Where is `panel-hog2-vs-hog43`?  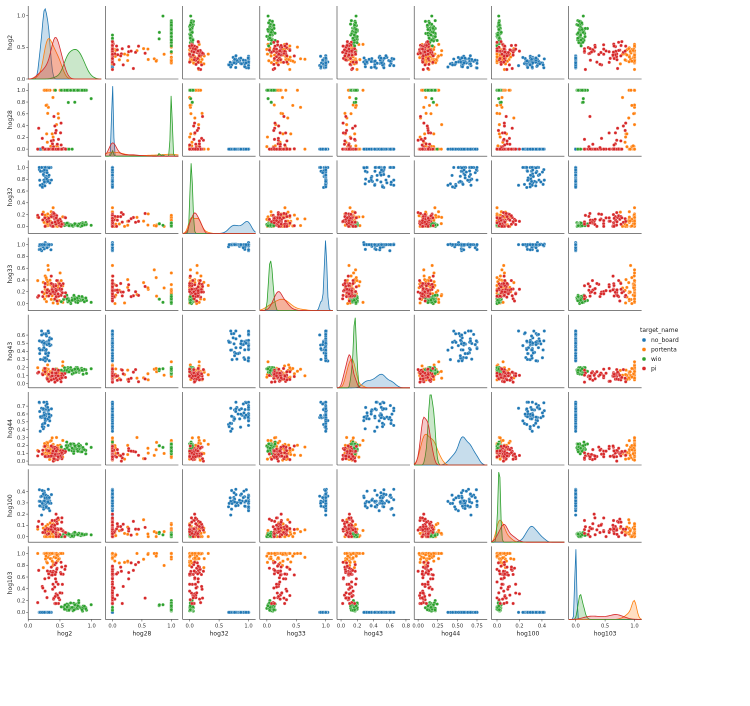 panel-hog2-vs-hog43 is located at coordinates (373, 42).